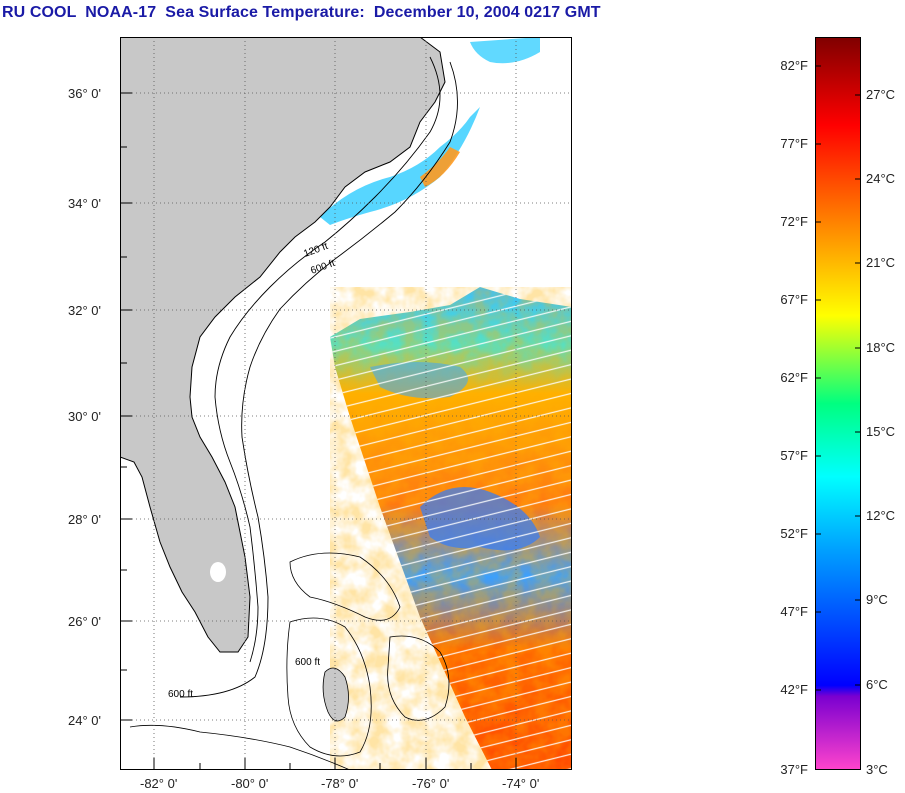  I want to click on colorbar-label-c: 6°C, so click(877, 684).